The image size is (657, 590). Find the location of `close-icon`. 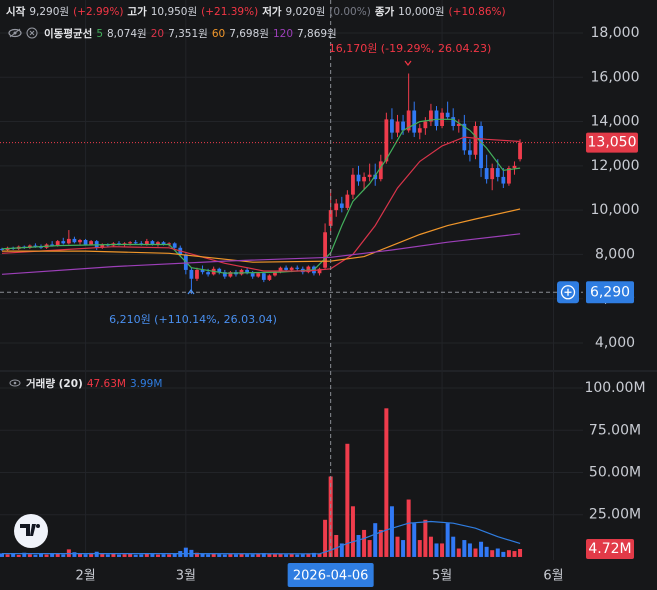

close-icon is located at coordinates (32, 33).